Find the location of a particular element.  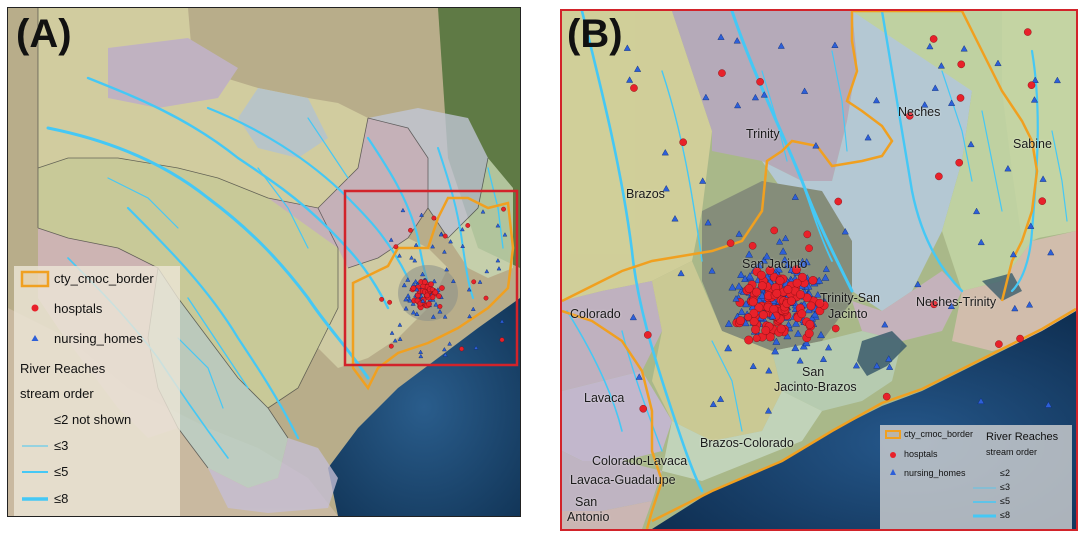

basin-label-lavaca-guadalupe: Lavaca-Guadalupe is located at coordinates (623, 480).